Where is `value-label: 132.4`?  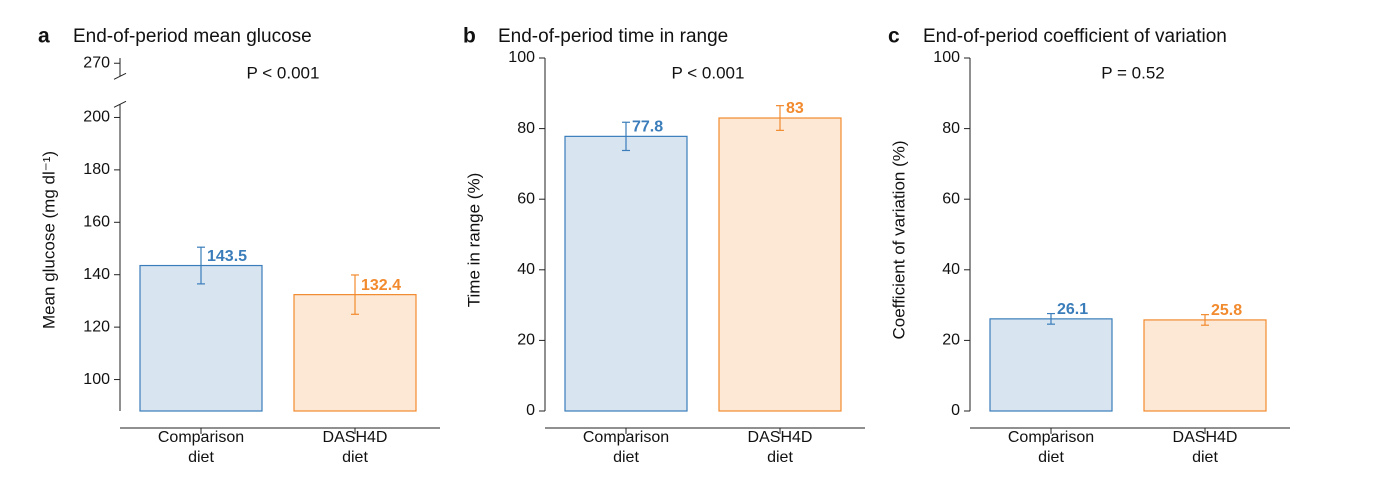
value-label: 132.4 is located at coordinates (381, 285).